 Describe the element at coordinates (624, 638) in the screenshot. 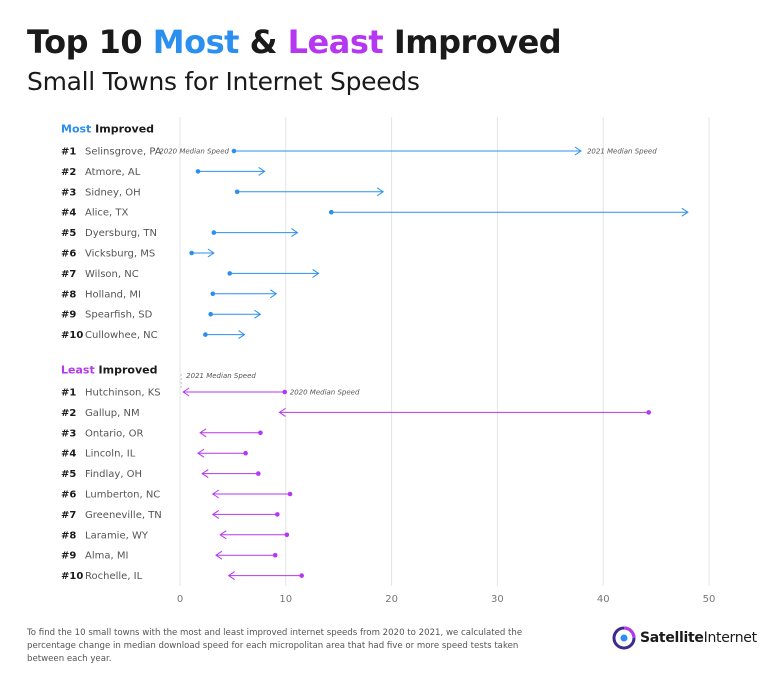

I see `satellite-logo-icon` at that location.